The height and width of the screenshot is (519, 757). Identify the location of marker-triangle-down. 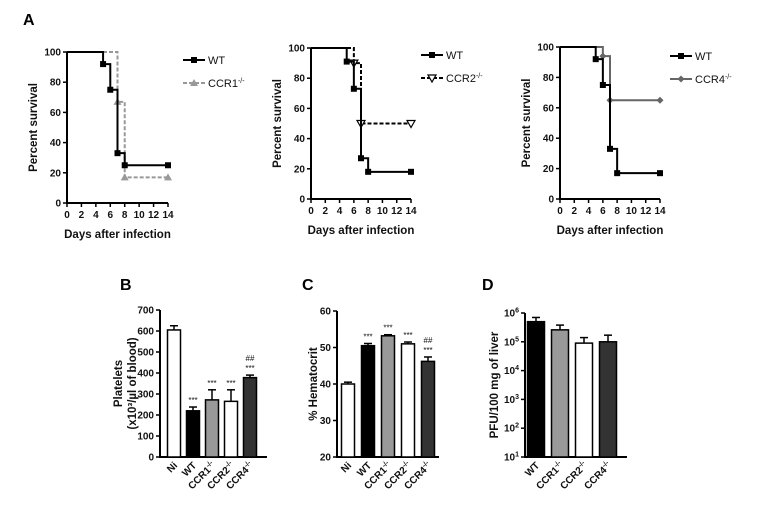
(411, 124).